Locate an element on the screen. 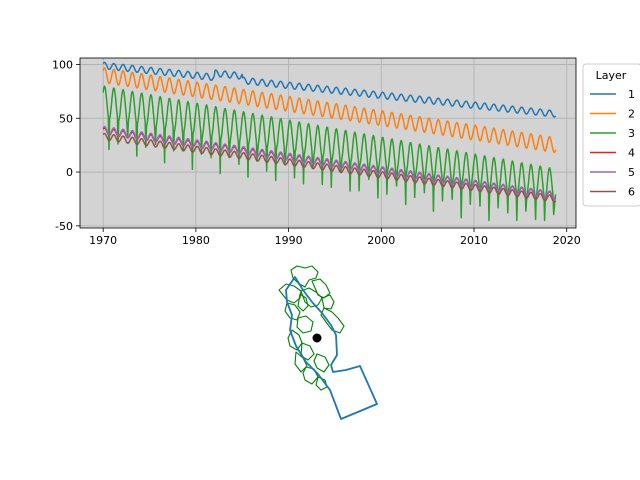  x-tick-label: 1980 is located at coordinates (196, 240).